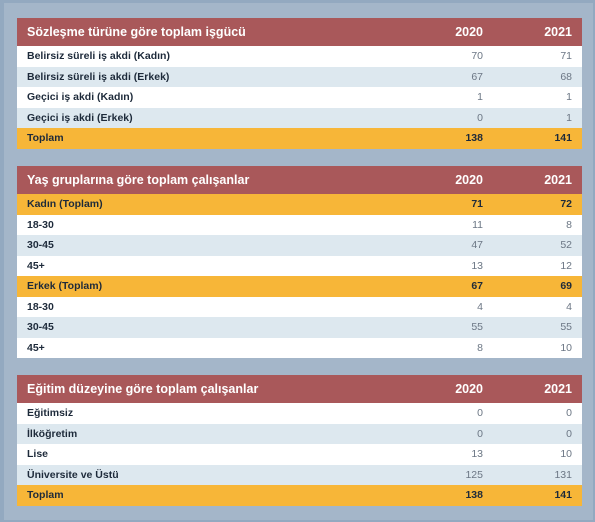 This screenshot has height=522, width=595. What do you see at coordinates (537, 245) in the screenshot?
I see `value-2021: 52` at bounding box center [537, 245].